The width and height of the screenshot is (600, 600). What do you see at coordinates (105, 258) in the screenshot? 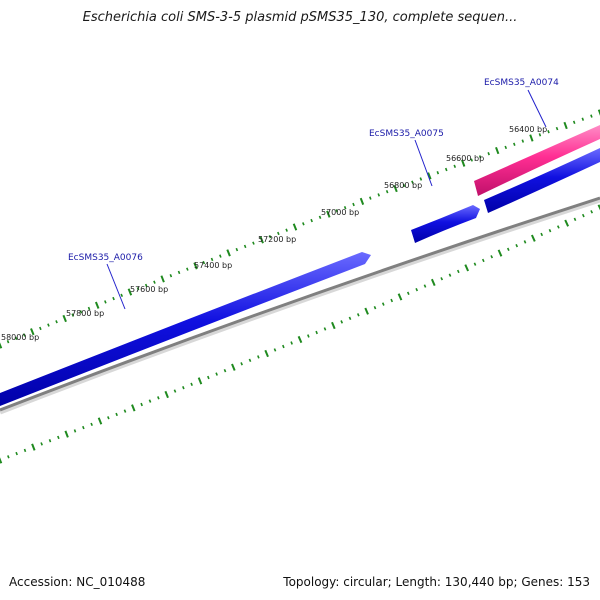
I see `gene-label-EcSMS35_A0076: EcSMS35_A0076` at bounding box center [105, 258].